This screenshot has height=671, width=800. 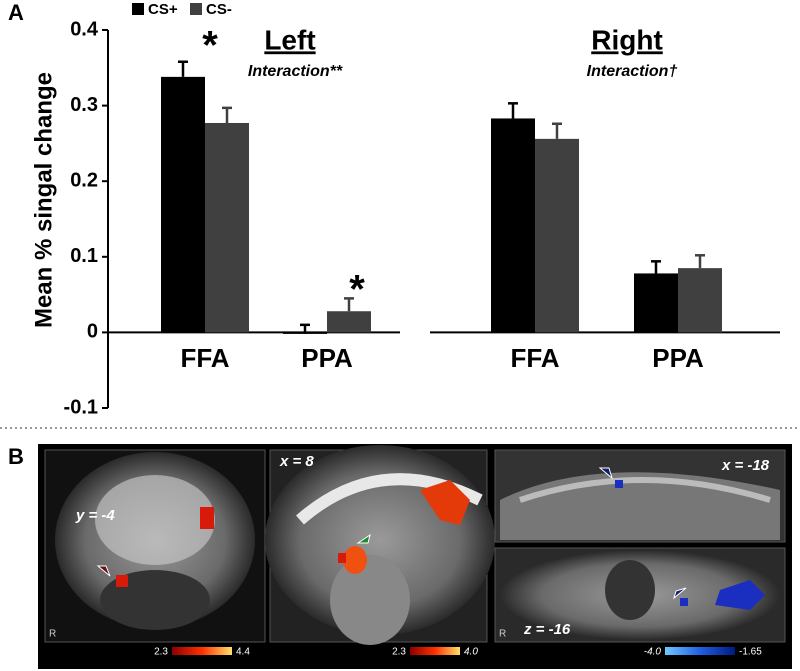 I want to click on colorbars: 2.3 4.4 2.3 4.0 -4.0 -1.65, so click(x=458, y=652).